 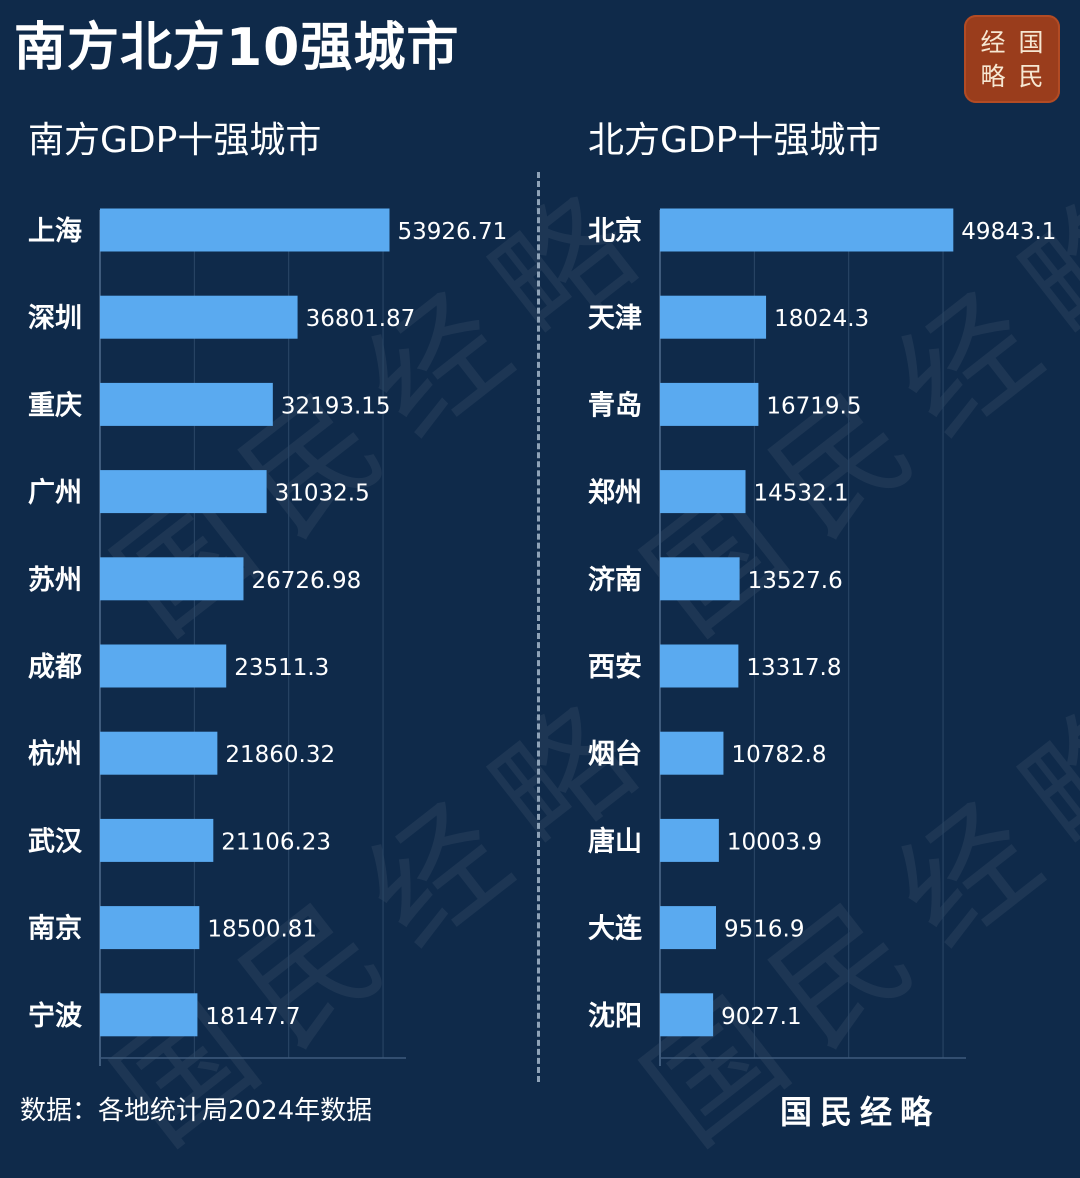 What do you see at coordinates (615, 405) in the screenshot?
I see `category-label: 青岛` at bounding box center [615, 405].